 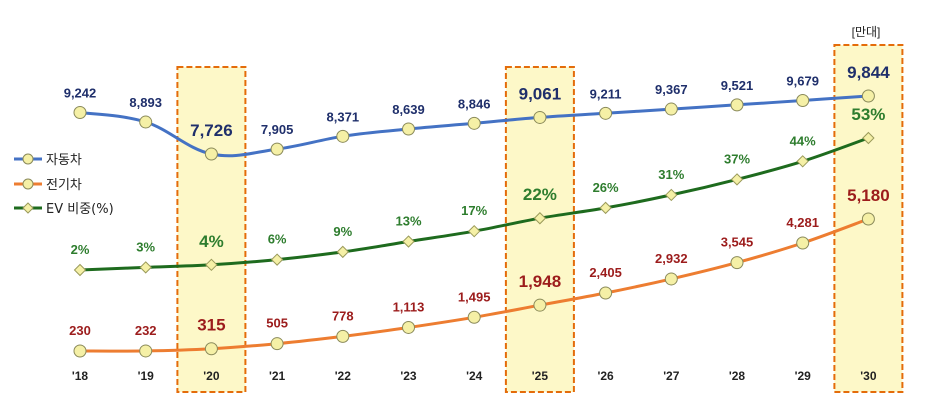 I want to click on data-label: 3,545, so click(x=737, y=242).